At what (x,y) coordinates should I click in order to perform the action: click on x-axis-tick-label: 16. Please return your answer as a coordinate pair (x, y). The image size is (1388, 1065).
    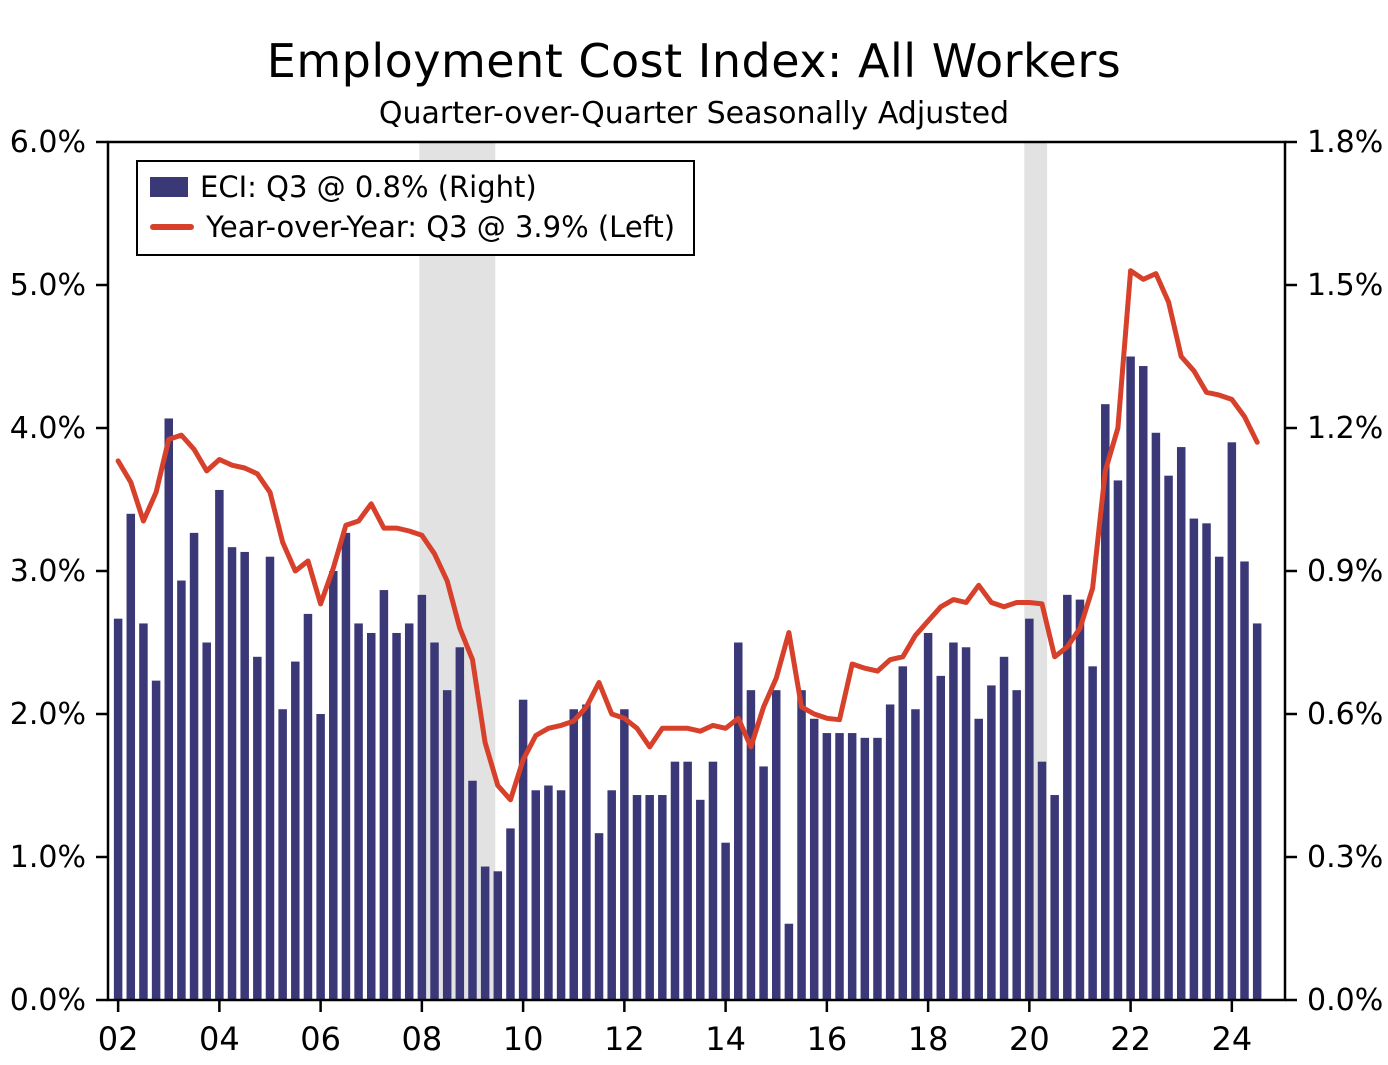
    Looking at the image, I should click on (826, 1039).